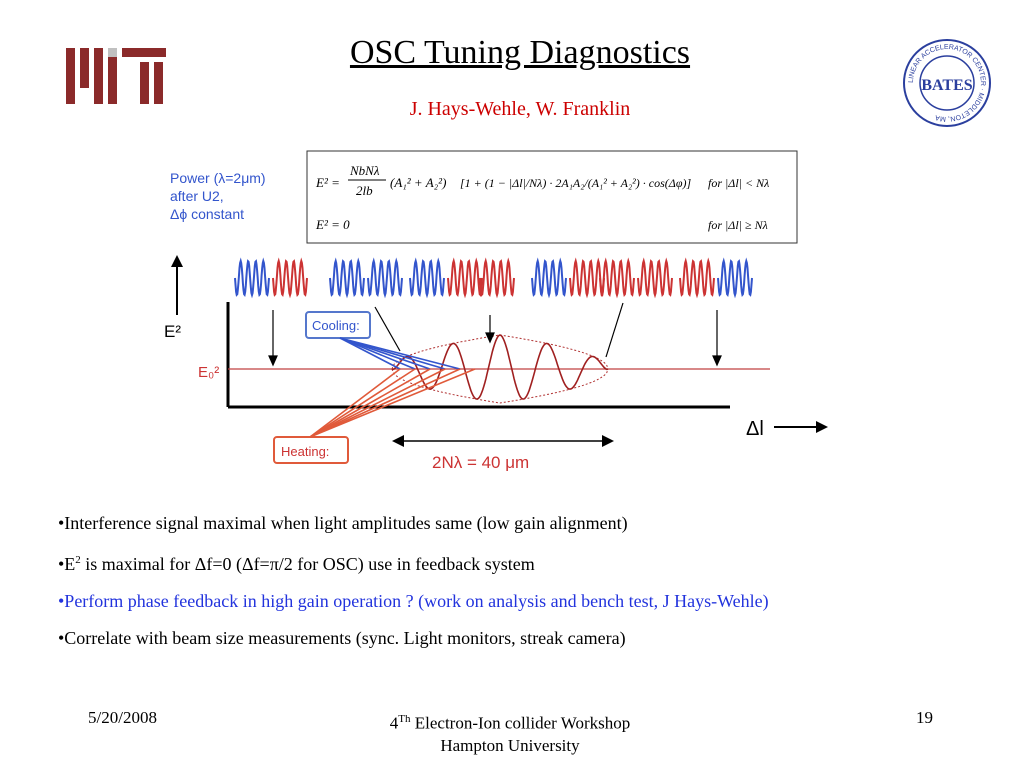 This screenshot has height=768, width=1024. What do you see at coordinates (122, 717) in the screenshot?
I see `footer-date: 5/20/2008` at bounding box center [122, 717].